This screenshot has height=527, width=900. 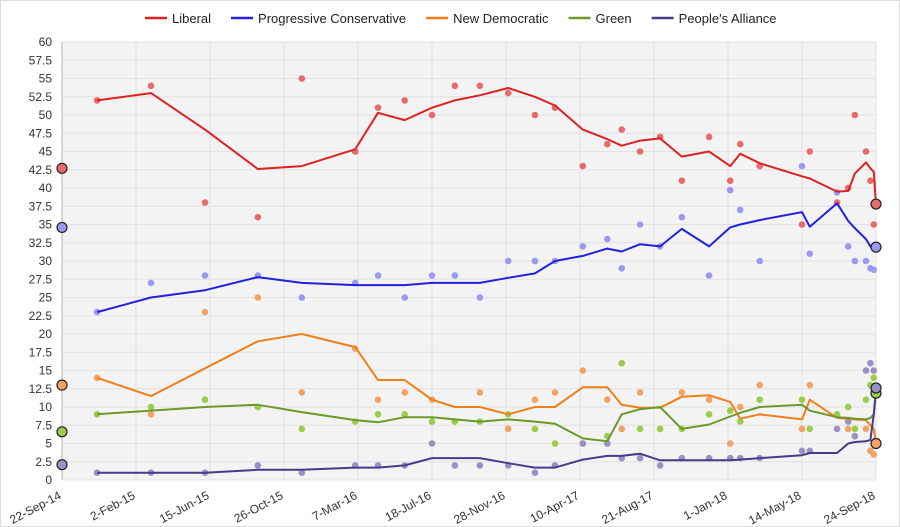 What do you see at coordinates (48, 480) in the screenshot?
I see `y-tick-label: 0` at bounding box center [48, 480].